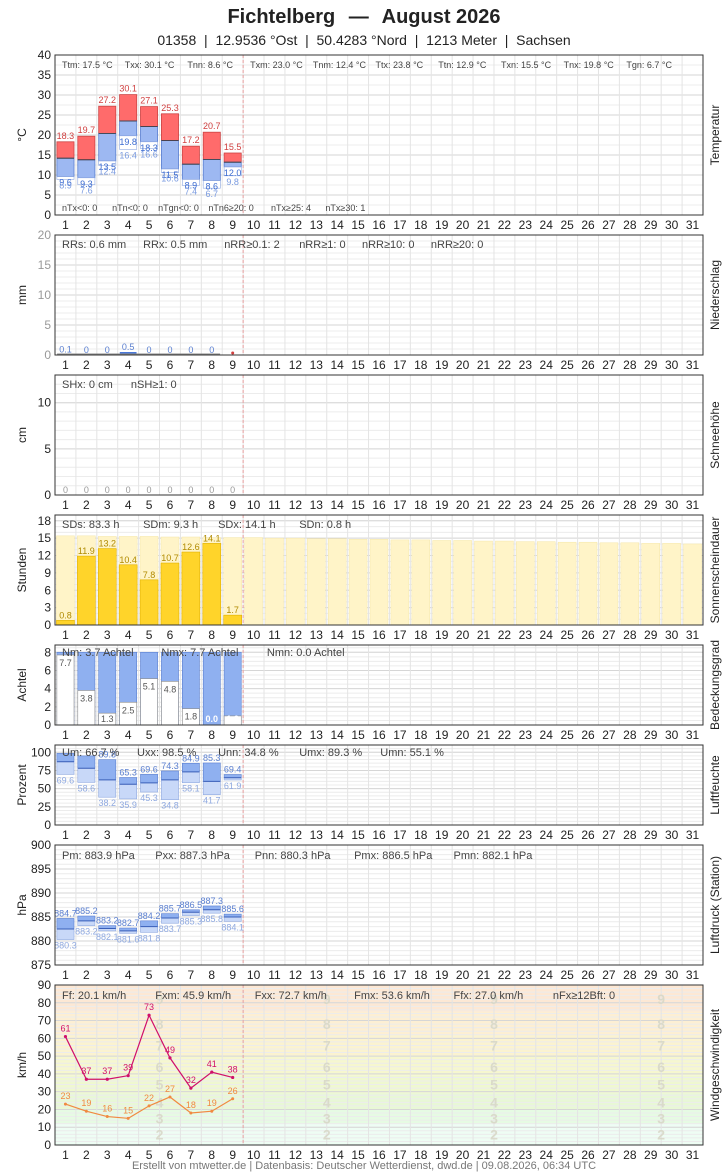  What do you see at coordinates (47, 608) in the screenshot?
I see `ytick-label-sun: 3` at bounding box center [47, 608].